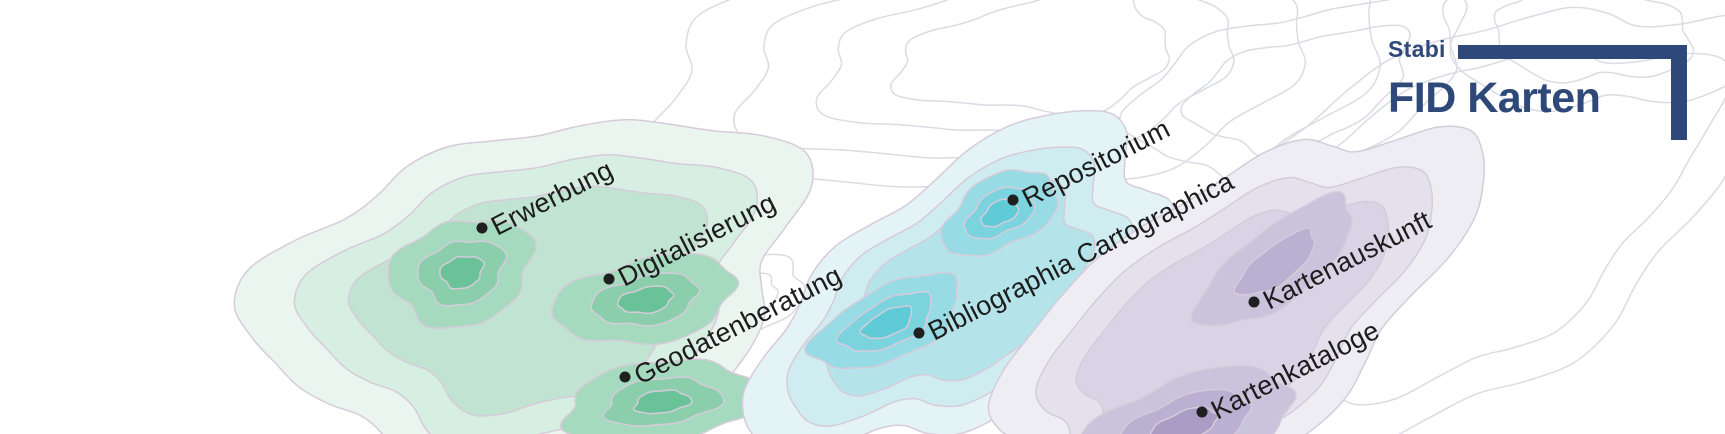 This screenshot has width=1725, height=434. Describe the element at coordinates (552, 198) in the screenshot. I see `map-label-text: Erwerbung` at that location.